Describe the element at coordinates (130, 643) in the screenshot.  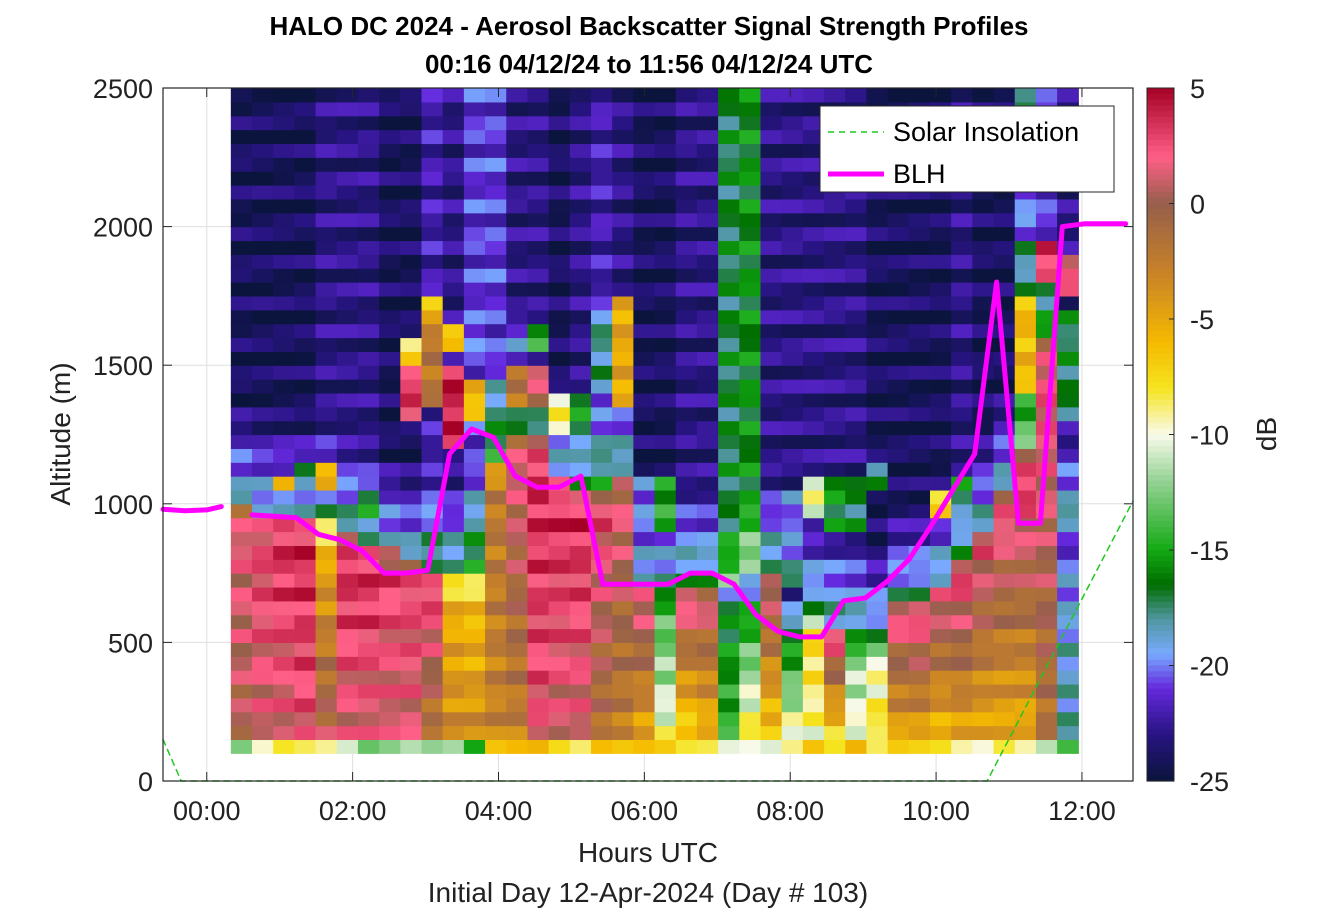
I see `y-tick-label: 500` at that location.